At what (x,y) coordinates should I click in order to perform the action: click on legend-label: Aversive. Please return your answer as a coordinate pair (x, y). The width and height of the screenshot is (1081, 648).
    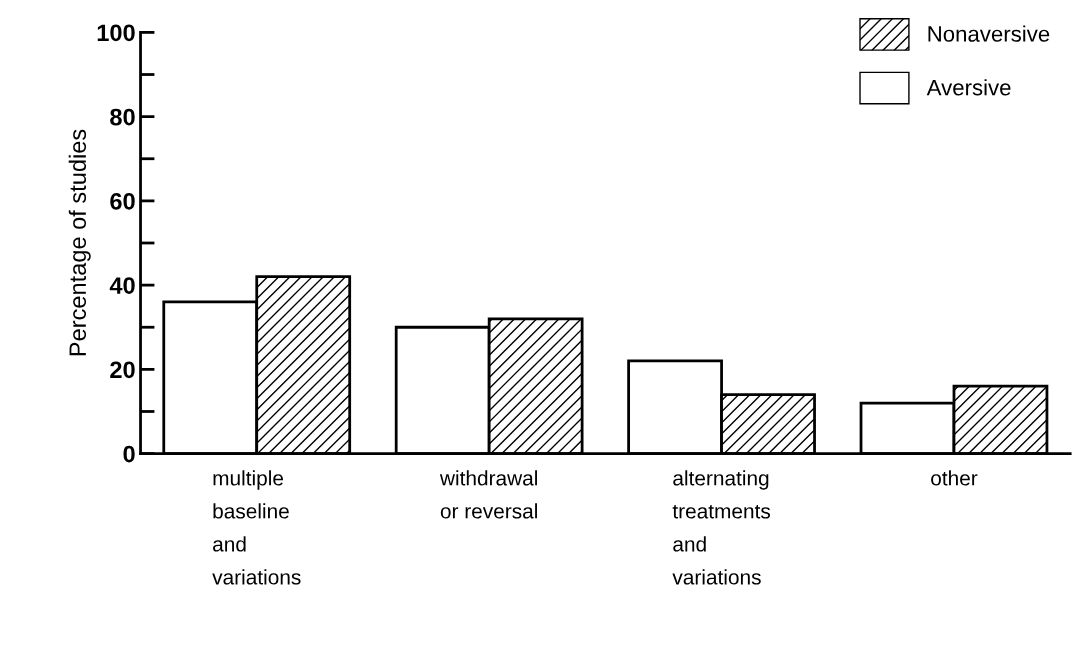
    Looking at the image, I should click on (968, 87).